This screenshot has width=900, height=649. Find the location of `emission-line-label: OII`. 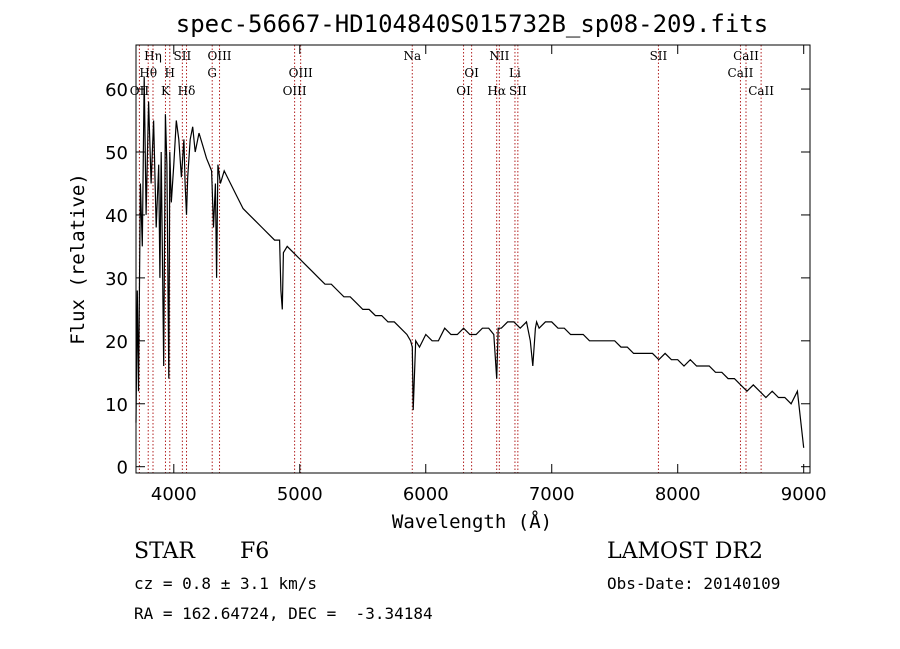

emission-line-label: OII is located at coordinates (140, 91).